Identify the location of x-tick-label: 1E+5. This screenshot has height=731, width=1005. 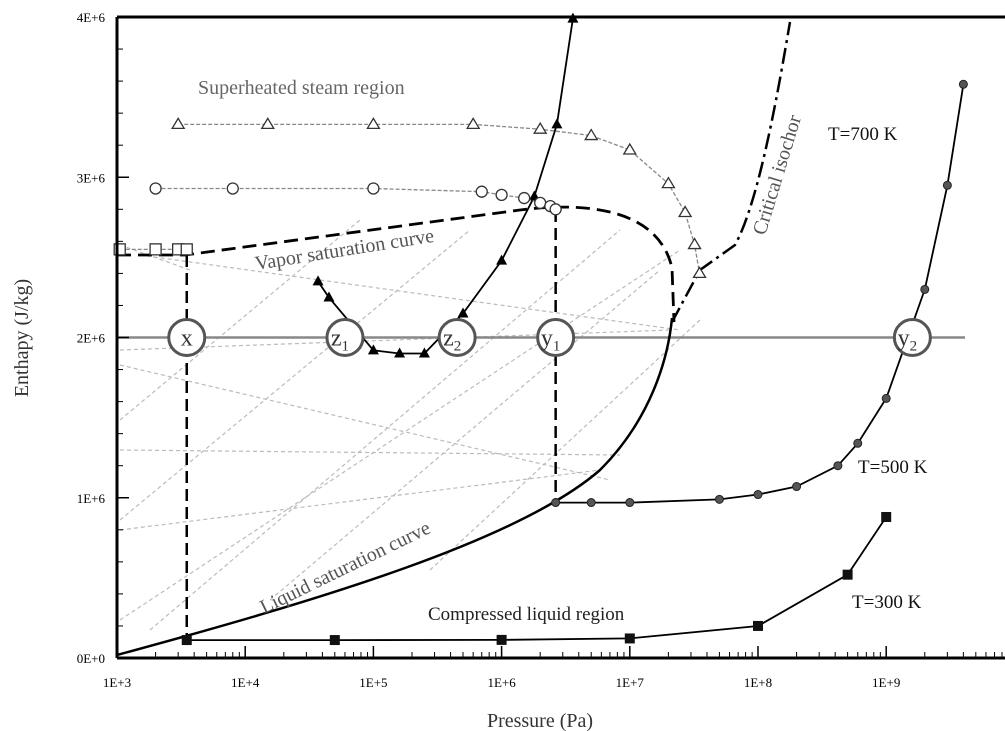
(373, 682).